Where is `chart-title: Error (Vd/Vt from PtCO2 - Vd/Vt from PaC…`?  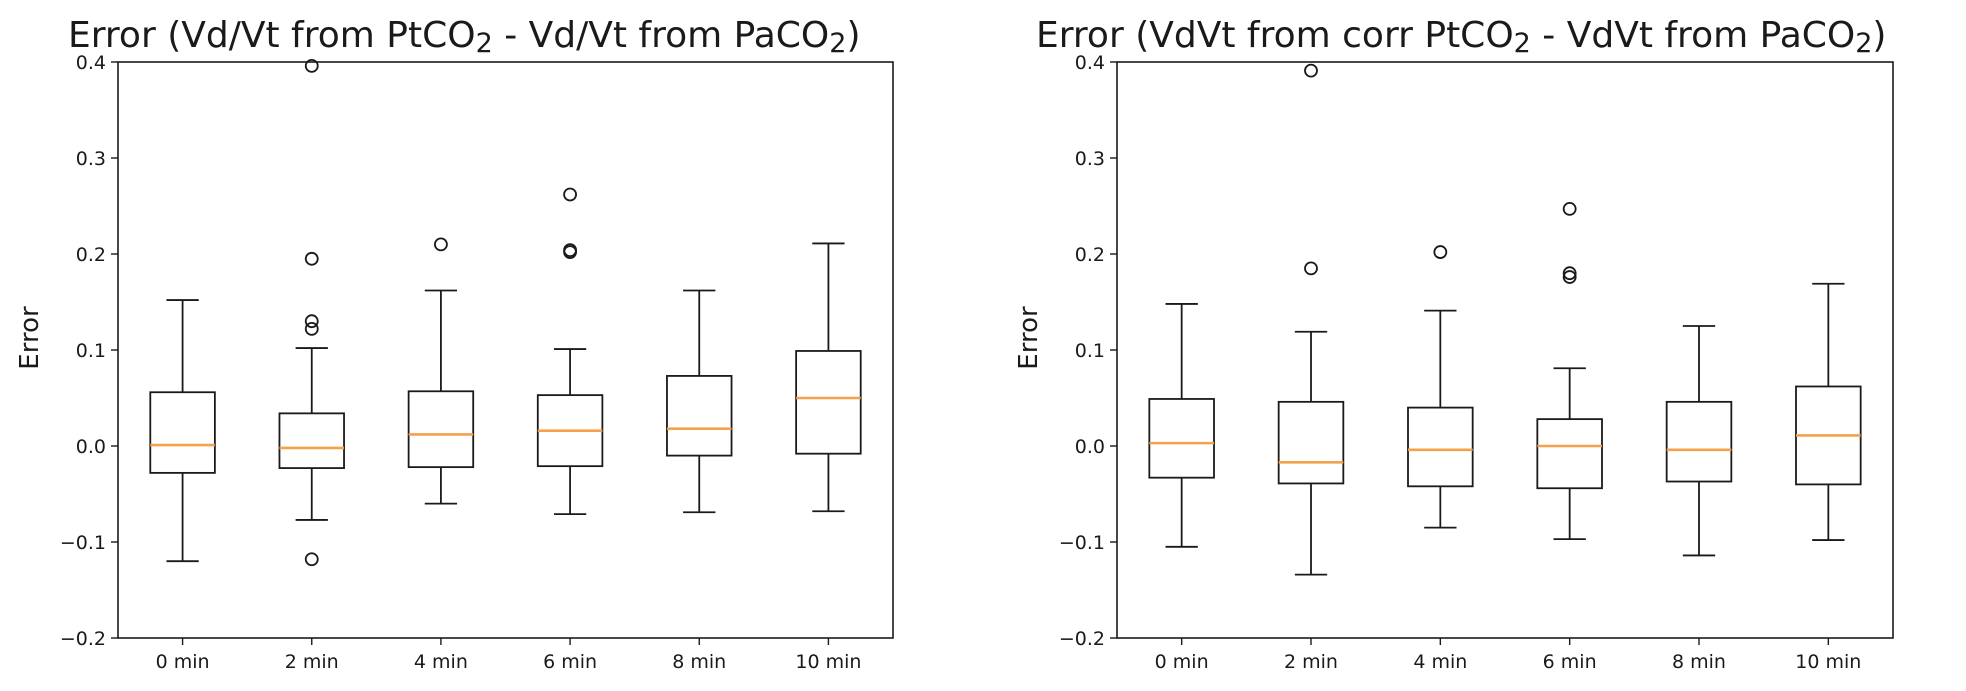 chart-title: Error (Vd/Vt from PtCO2 - Vd/Vt from PaC… is located at coordinates (464, 37).